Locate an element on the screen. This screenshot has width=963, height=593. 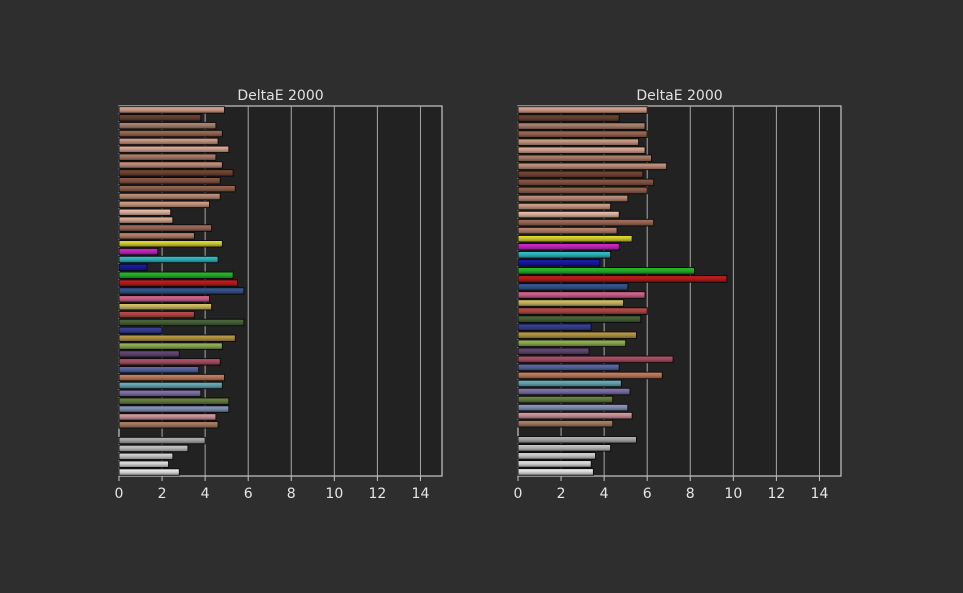
x-tick-label: 4 is located at coordinates (604, 494).